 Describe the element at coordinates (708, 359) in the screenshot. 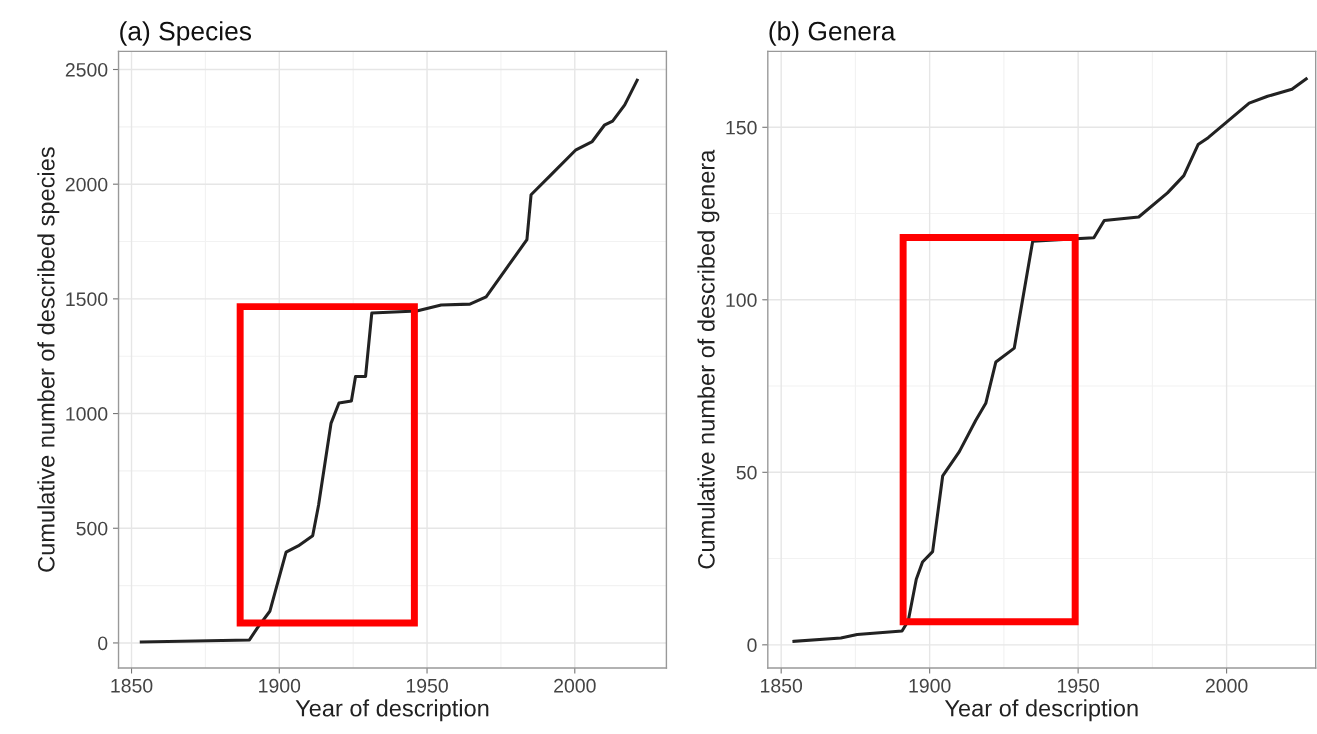

I see `y-axis-title: Cumulative number of described genera` at that location.